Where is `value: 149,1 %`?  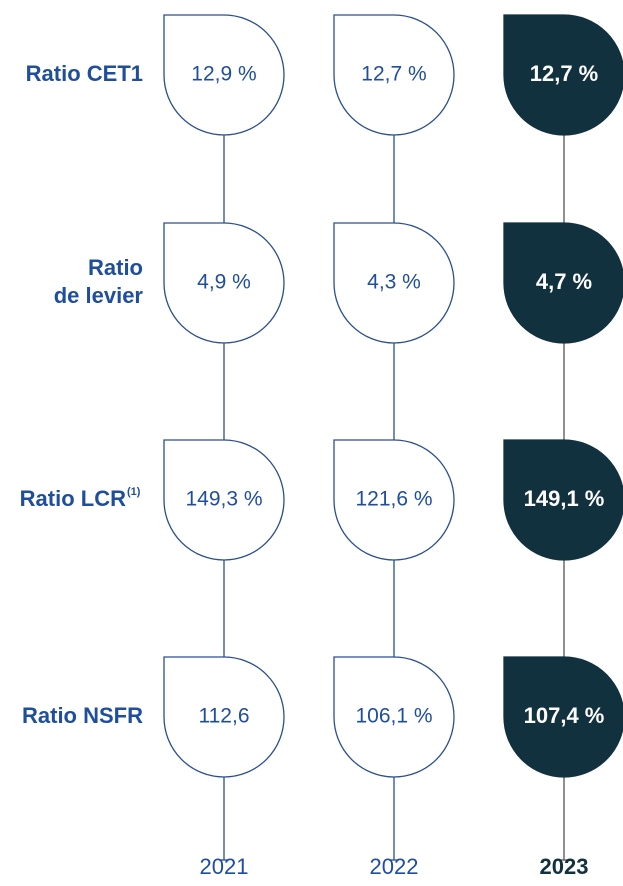 value: 149,1 % is located at coordinates (564, 498).